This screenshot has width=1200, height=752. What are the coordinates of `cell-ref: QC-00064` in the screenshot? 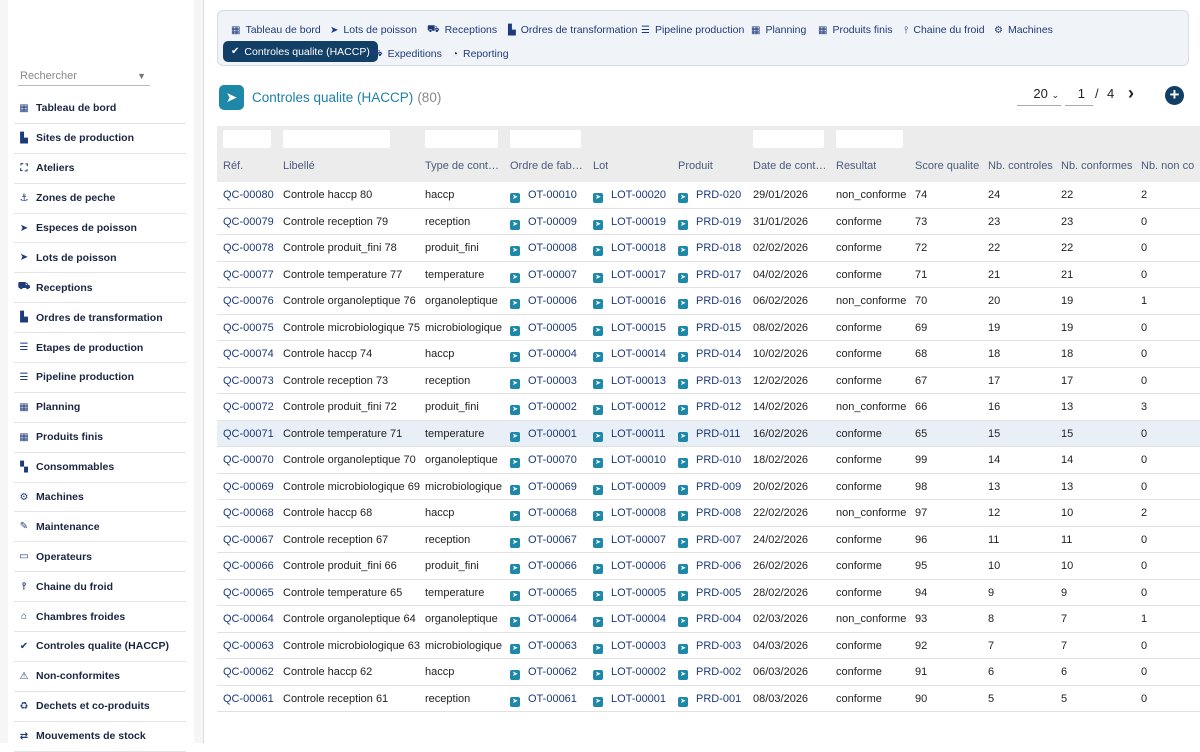 It's located at (248, 619).